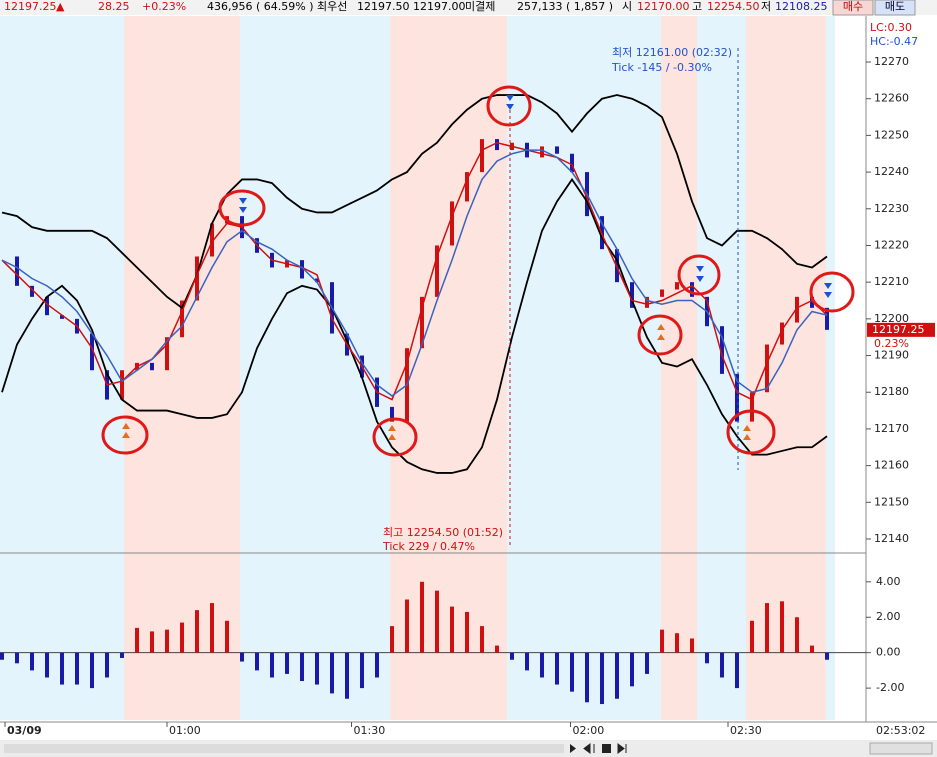  I want to click on oi-change: ( 1,857 ), so click(589, 6).